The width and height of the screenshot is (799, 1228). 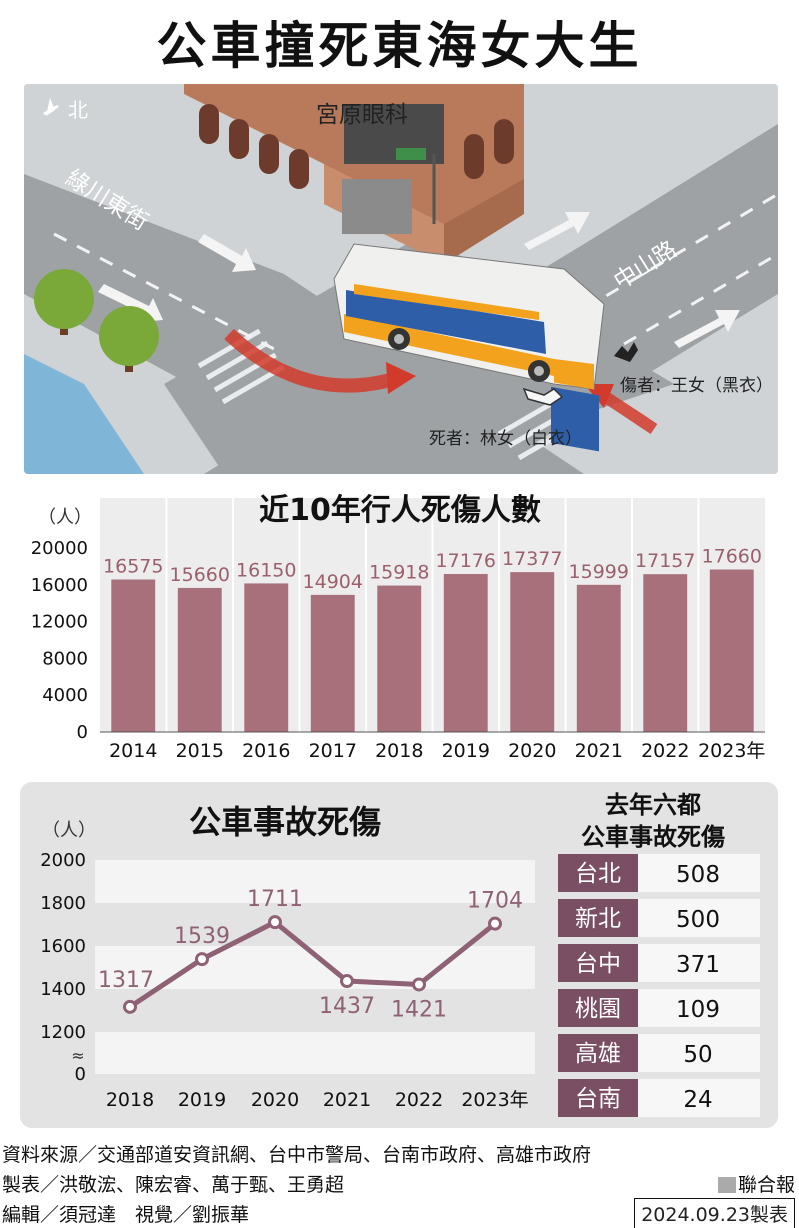 I want to click on line-x-tick: 2018, so click(x=130, y=1100).